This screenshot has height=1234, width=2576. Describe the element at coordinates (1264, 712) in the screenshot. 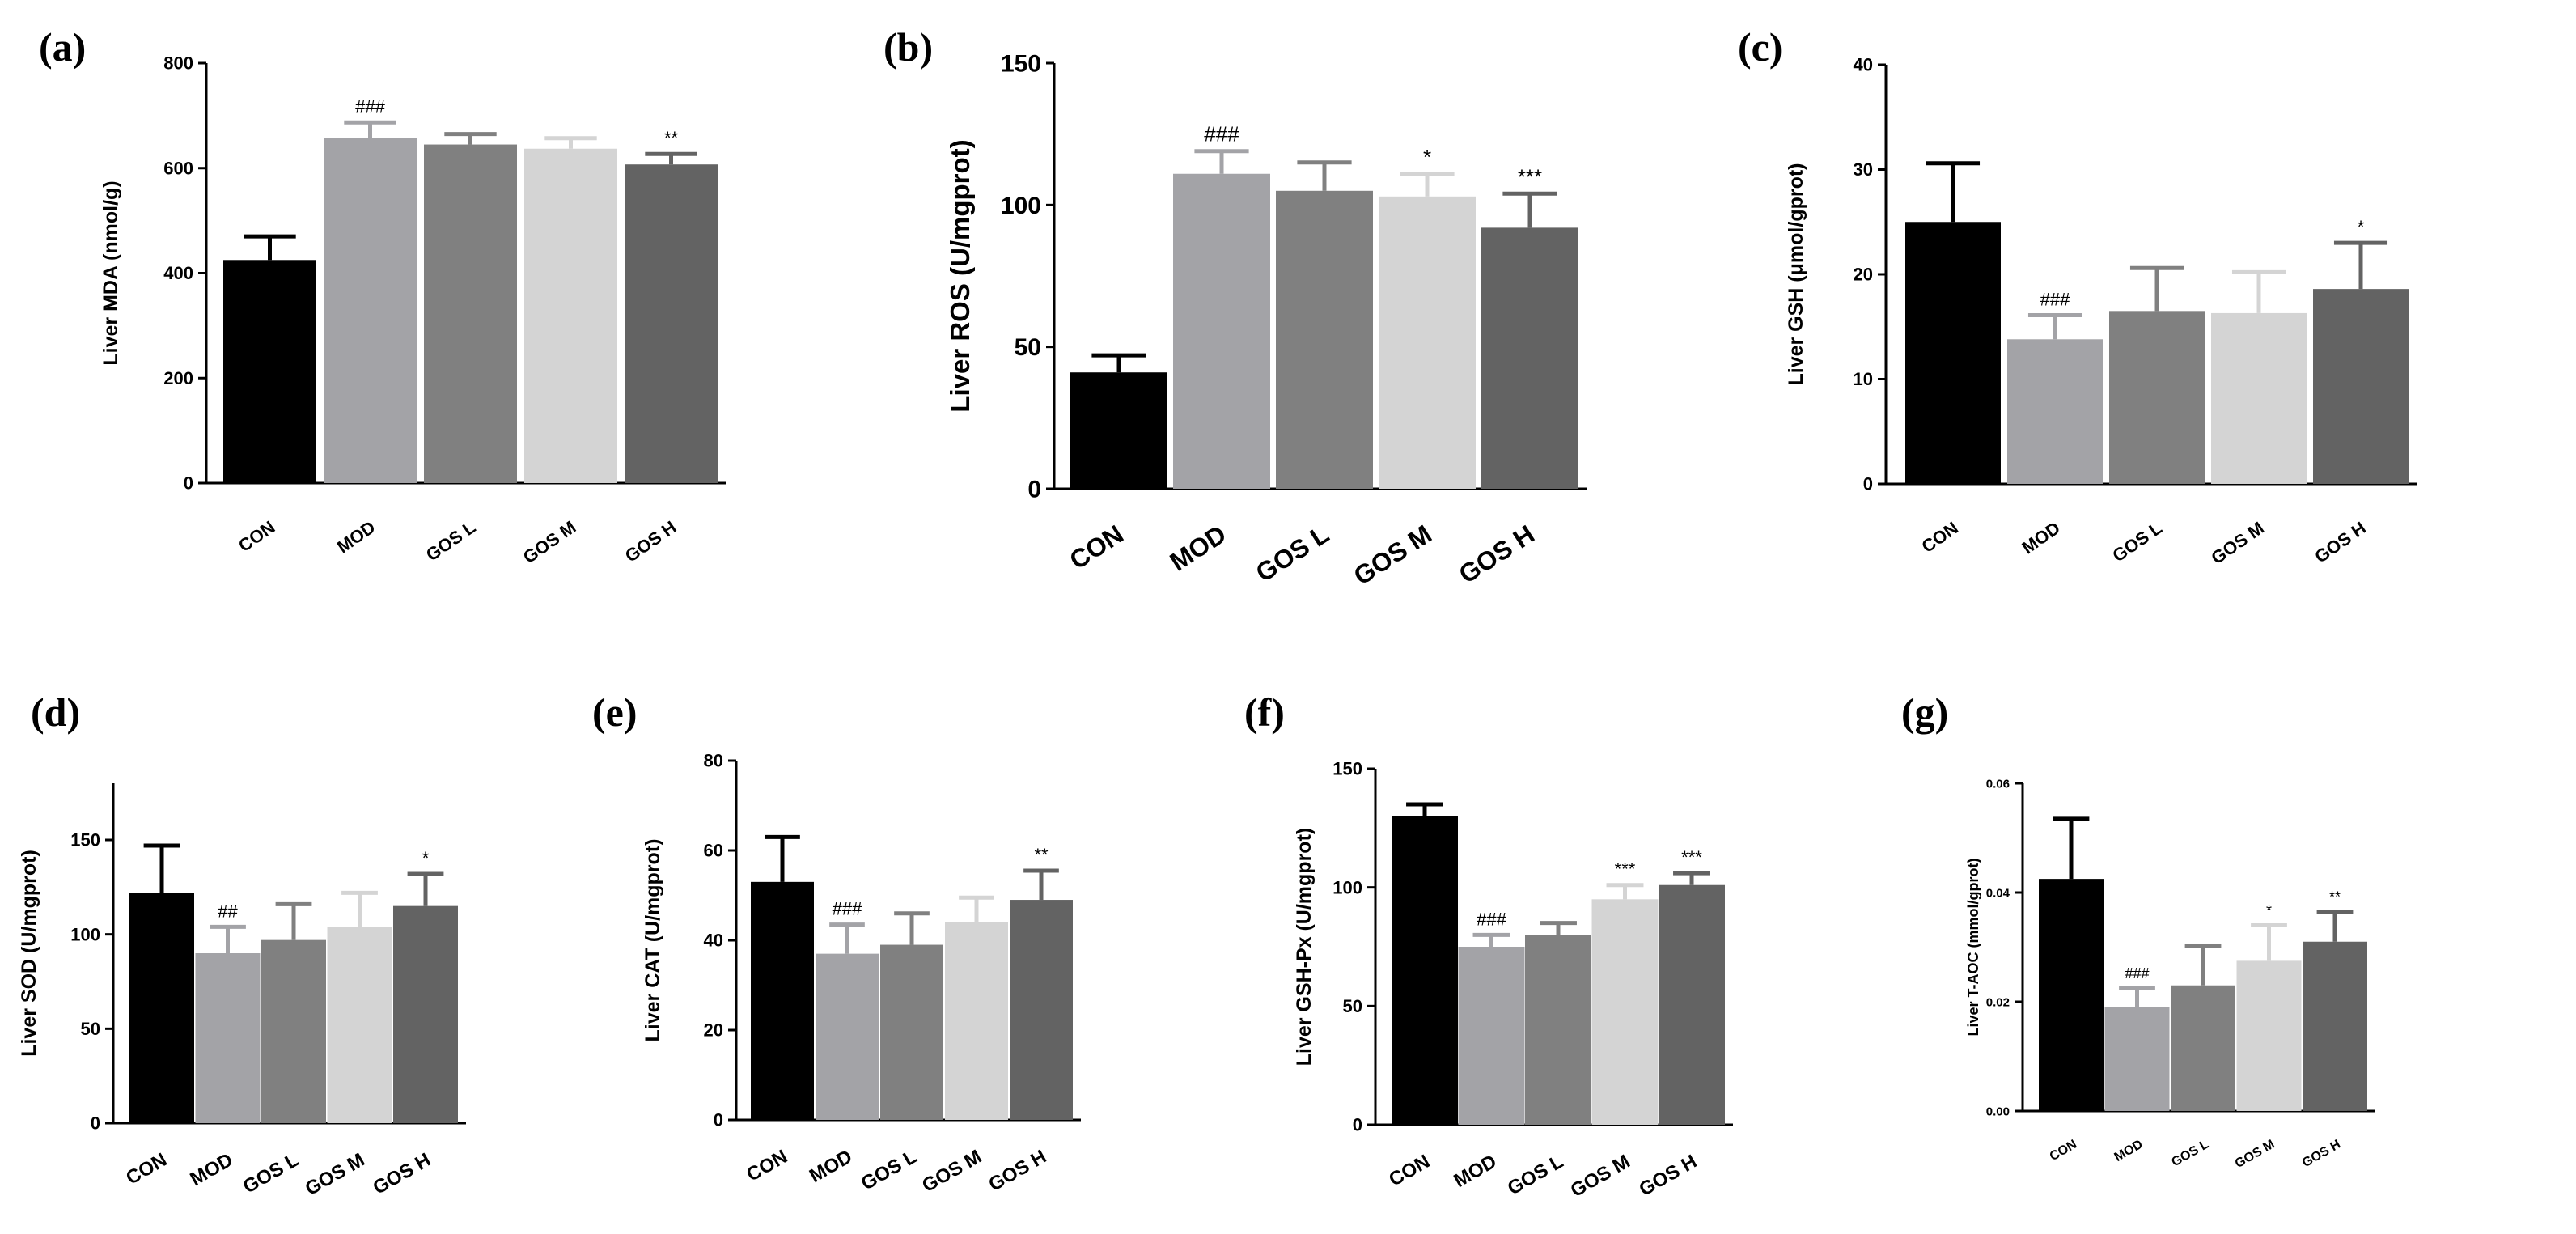

I see `panel-label: (f)` at that location.